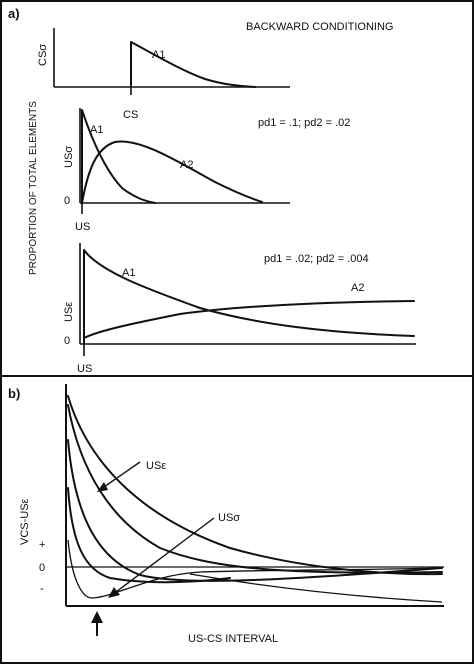 The width and height of the screenshot is (474, 664). I want to click on panel-a-title: BACKWARD CONDITIONING, so click(320, 27).